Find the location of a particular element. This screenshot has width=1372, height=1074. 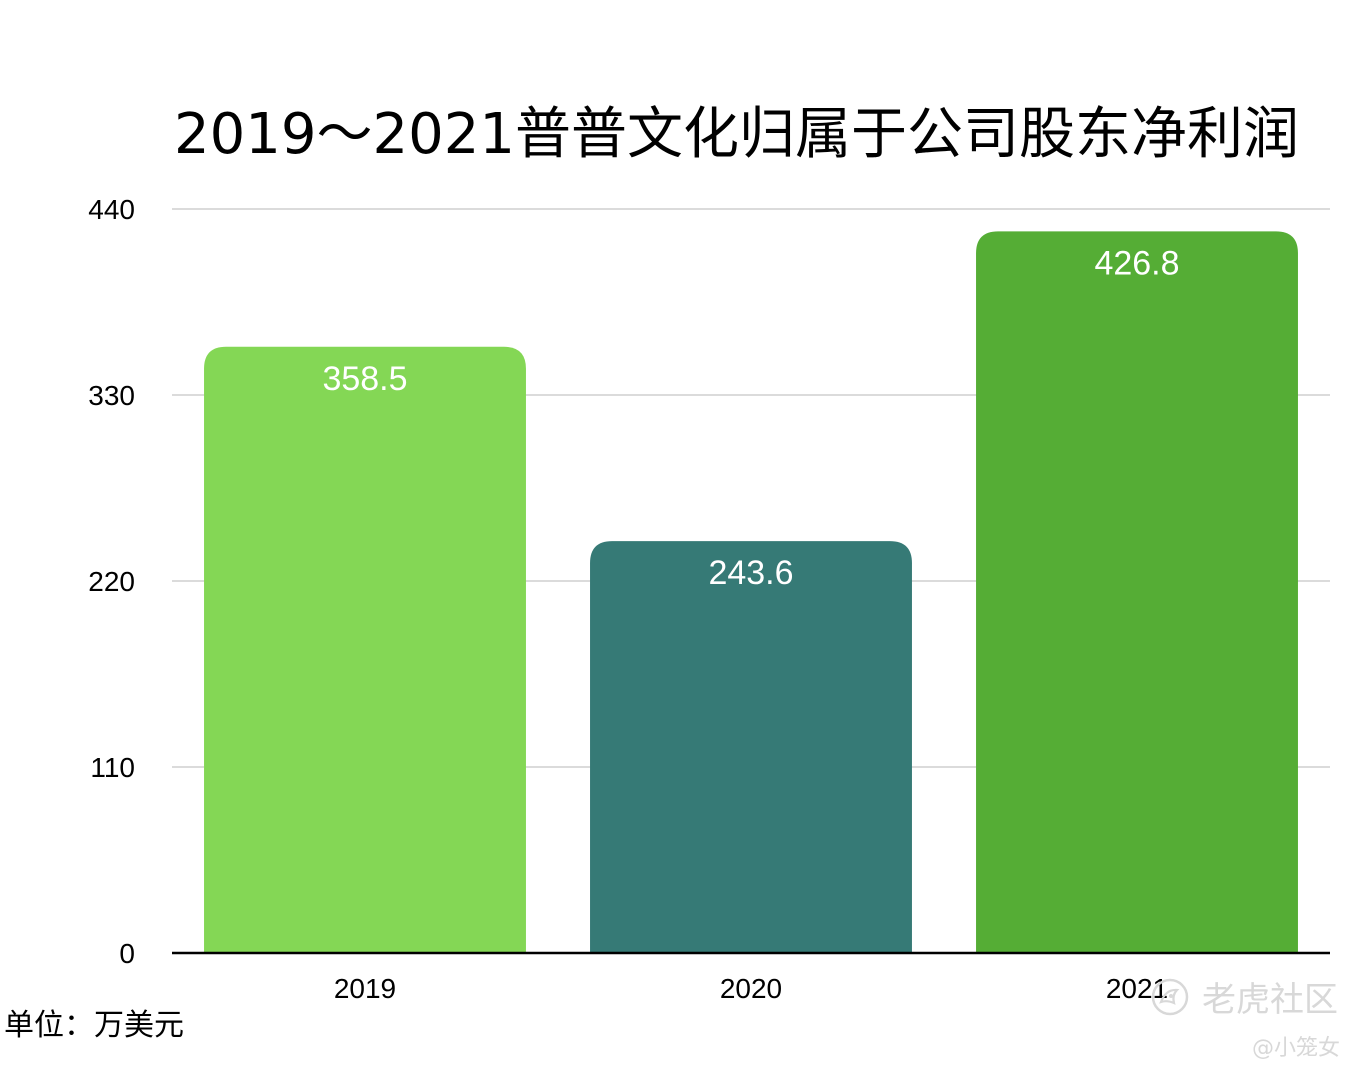

unit-label: 单位：万美元 is located at coordinates (94, 1025).